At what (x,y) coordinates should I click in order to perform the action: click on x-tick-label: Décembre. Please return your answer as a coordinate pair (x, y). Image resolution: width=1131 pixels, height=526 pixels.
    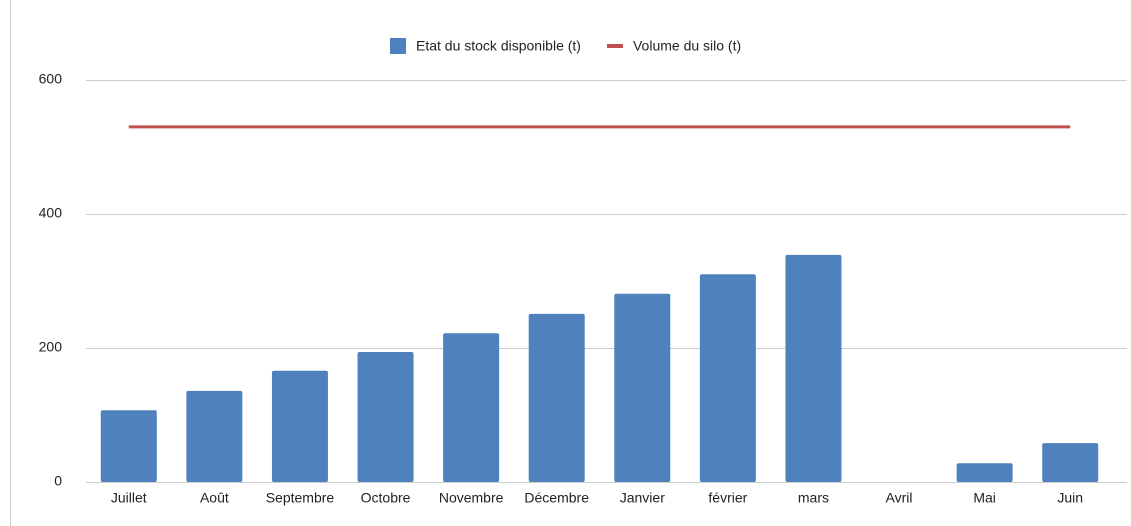
    Looking at the image, I should click on (556, 498).